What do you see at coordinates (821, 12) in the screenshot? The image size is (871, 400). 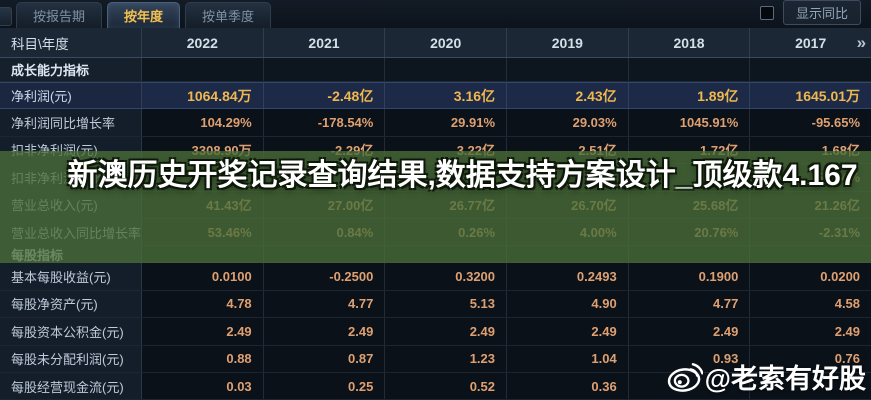 I see `yoy-toggle-button: 显示同比` at bounding box center [821, 12].